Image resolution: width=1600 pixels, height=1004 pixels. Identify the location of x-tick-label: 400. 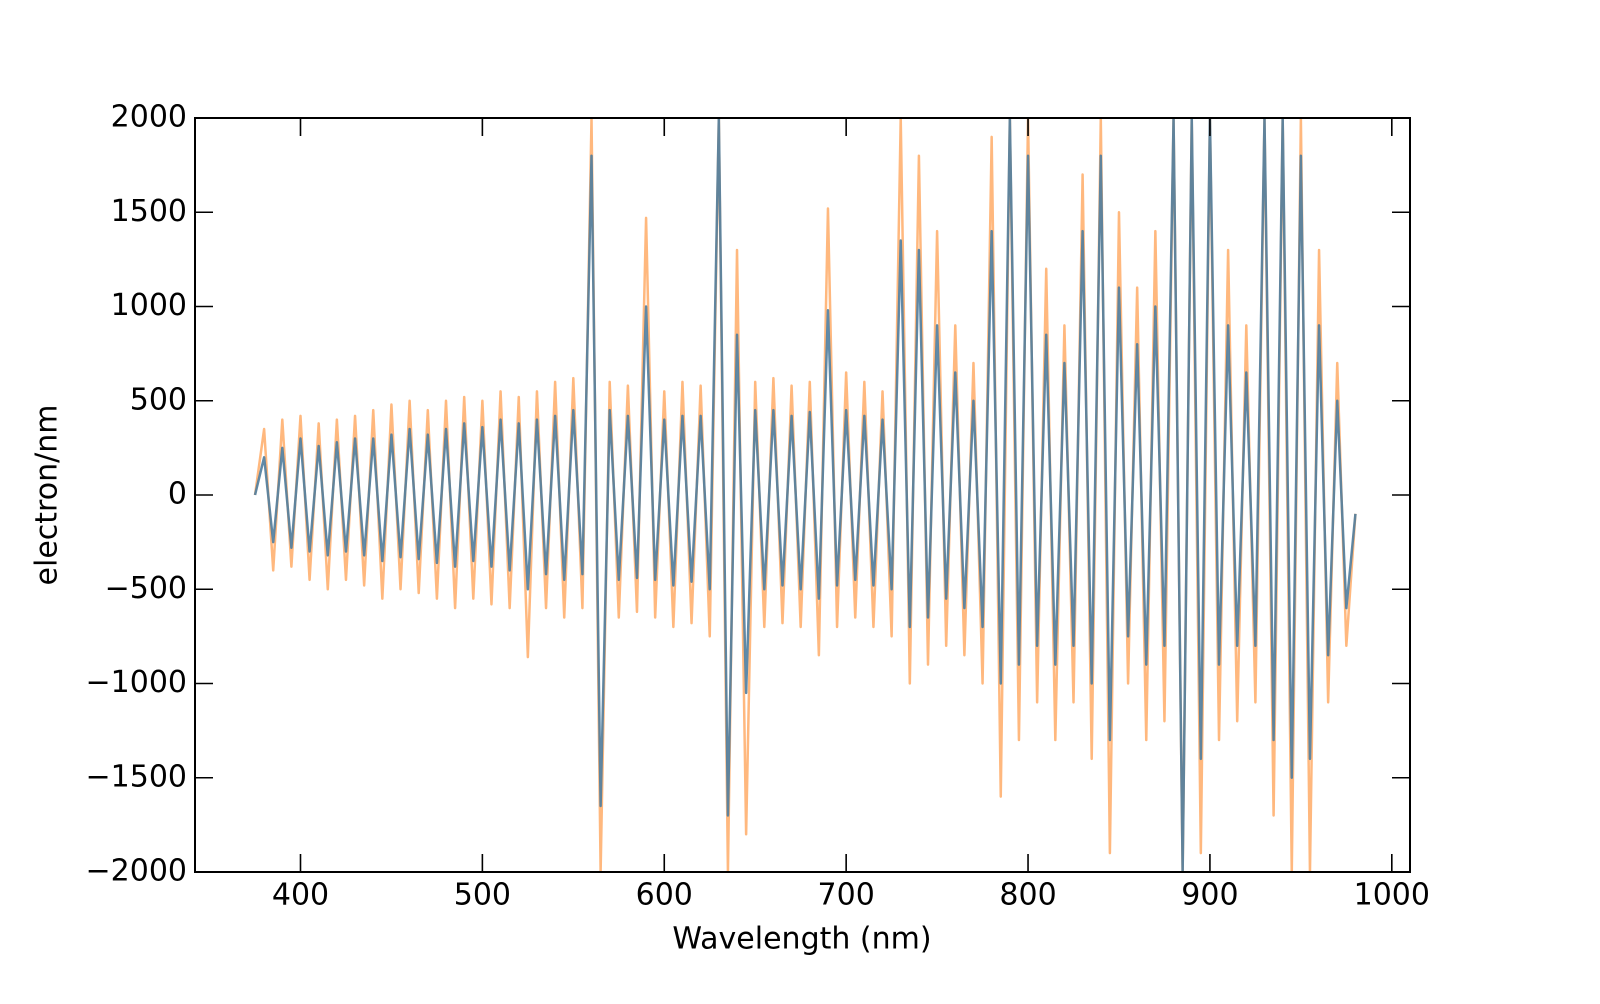
(300, 895).